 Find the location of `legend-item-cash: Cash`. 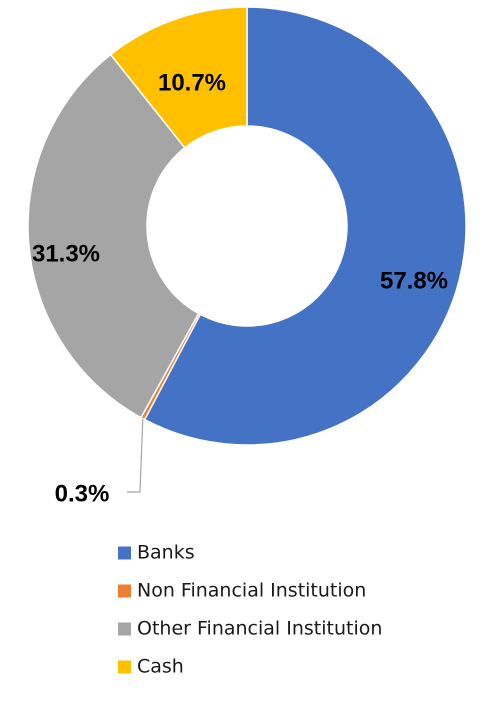

legend-item-cash: Cash is located at coordinates (151, 667).